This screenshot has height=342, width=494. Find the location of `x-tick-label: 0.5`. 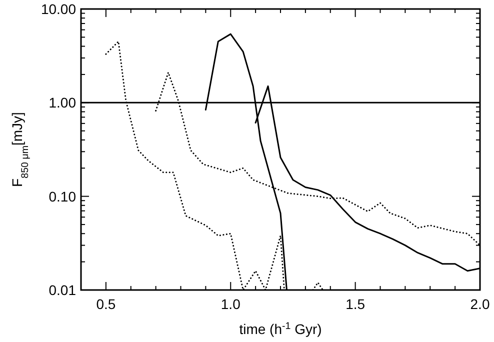

x-tick-label: 0.5 is located at coordinates (106, 304).